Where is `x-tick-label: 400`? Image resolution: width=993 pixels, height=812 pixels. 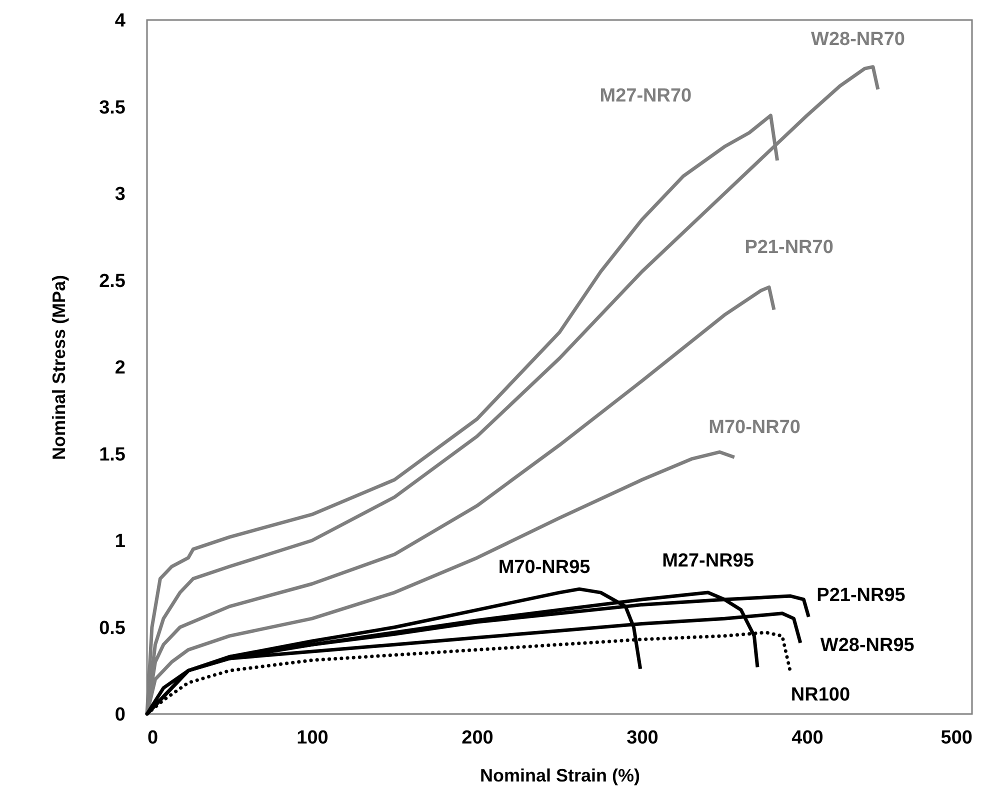 x-tick-label: 400 is located at coordinates (808, 738).